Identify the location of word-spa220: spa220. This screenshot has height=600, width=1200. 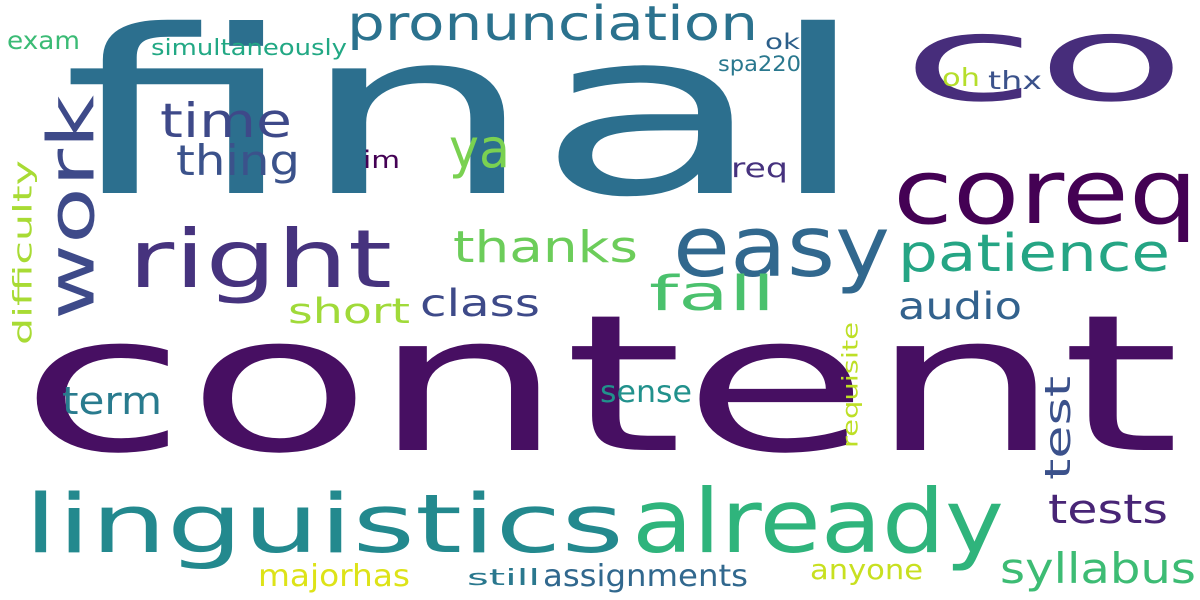
(759, 64).